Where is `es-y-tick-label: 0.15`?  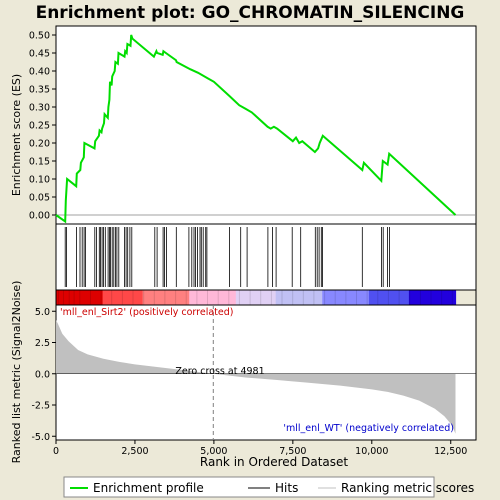 es-y-tick-label: 0.15 is located at coordinates (39, 162).